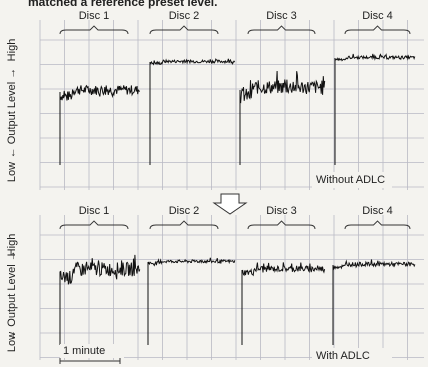 This screenshot has width=428, height=367. Describe the element at coordinates (84, 351) in the screenshot. I see `scale-label: 1 minute` at that location.